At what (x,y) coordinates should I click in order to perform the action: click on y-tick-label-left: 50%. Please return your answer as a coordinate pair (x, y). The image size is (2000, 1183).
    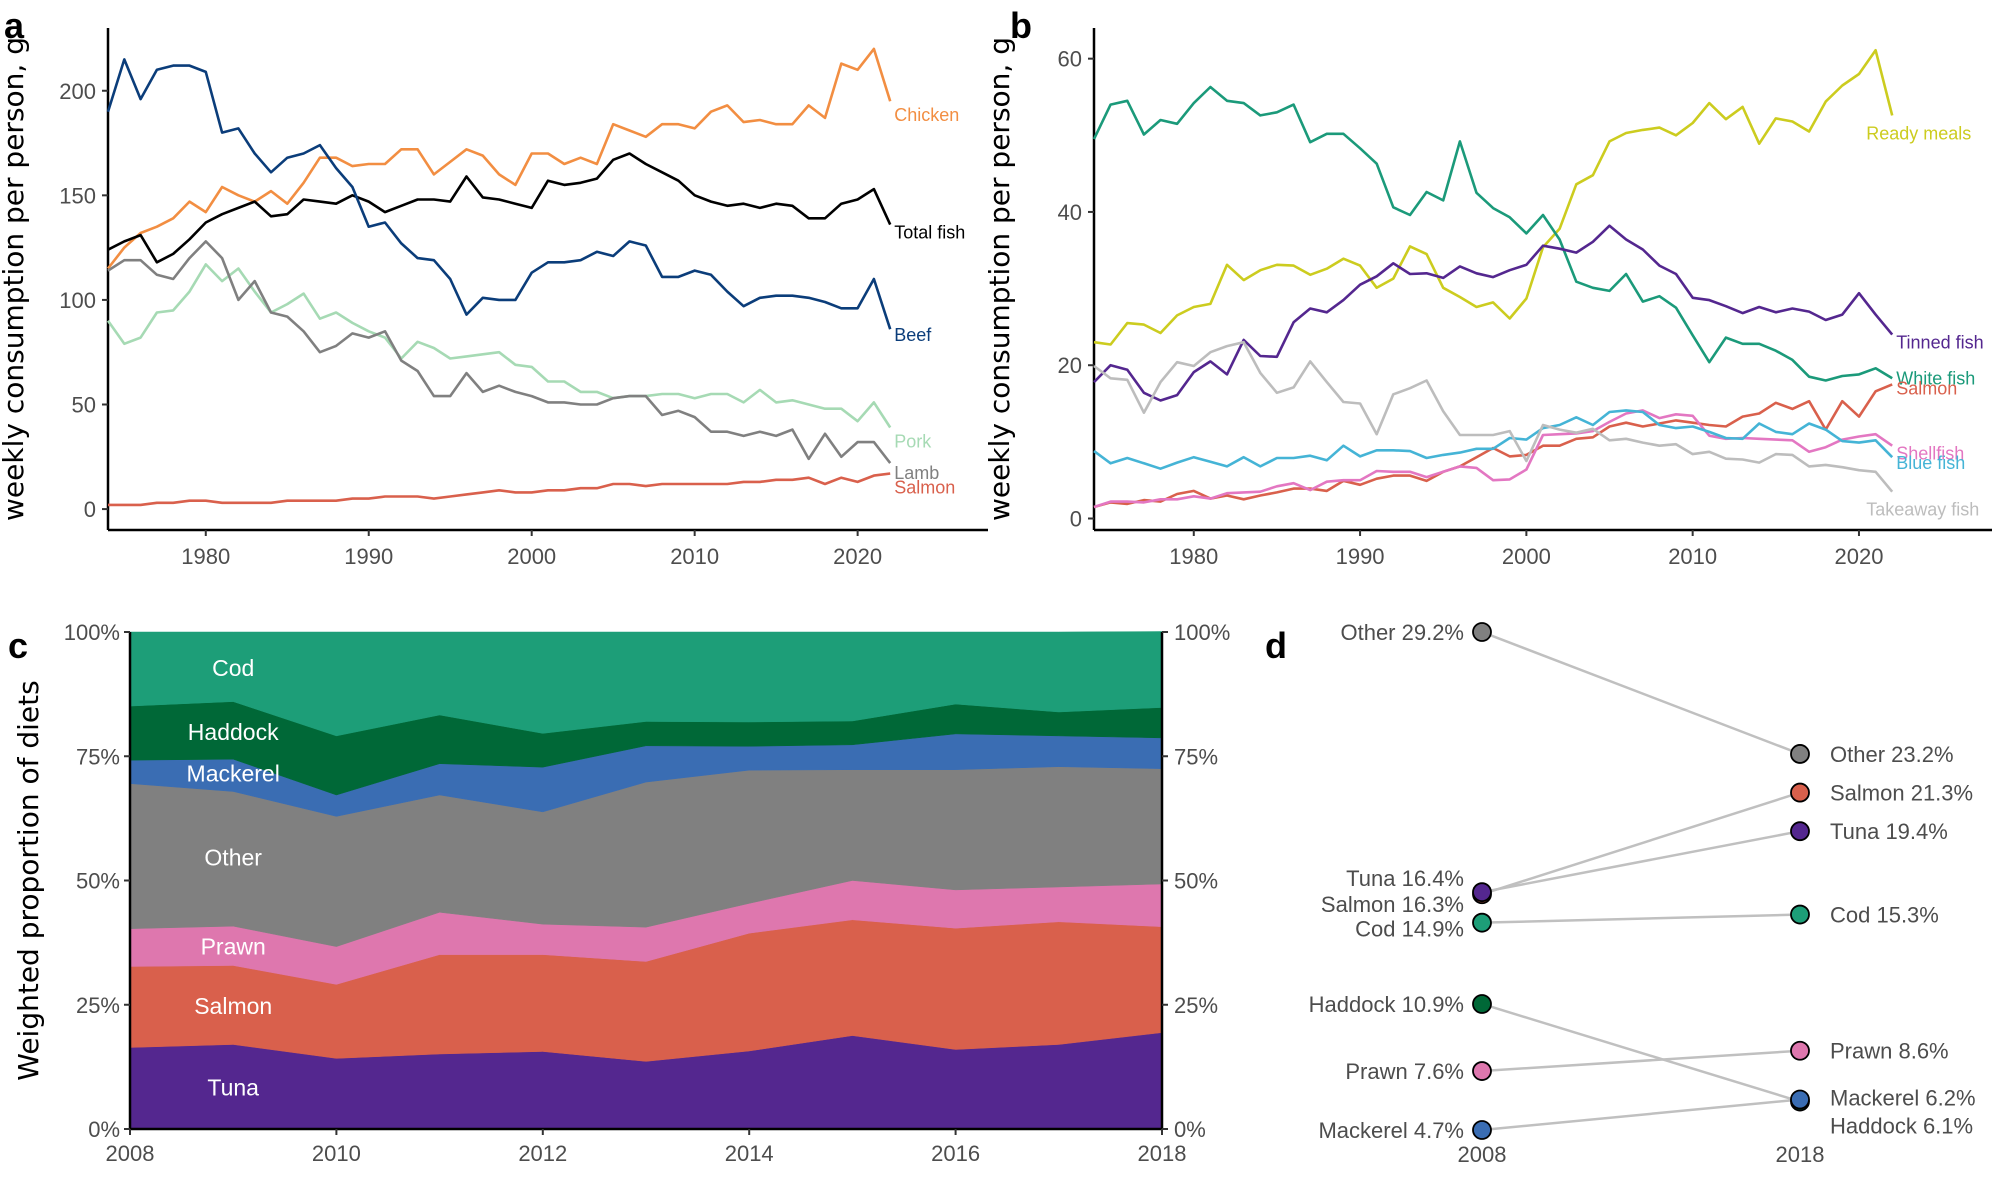
    Looking at the image, I should click on (98, 881).